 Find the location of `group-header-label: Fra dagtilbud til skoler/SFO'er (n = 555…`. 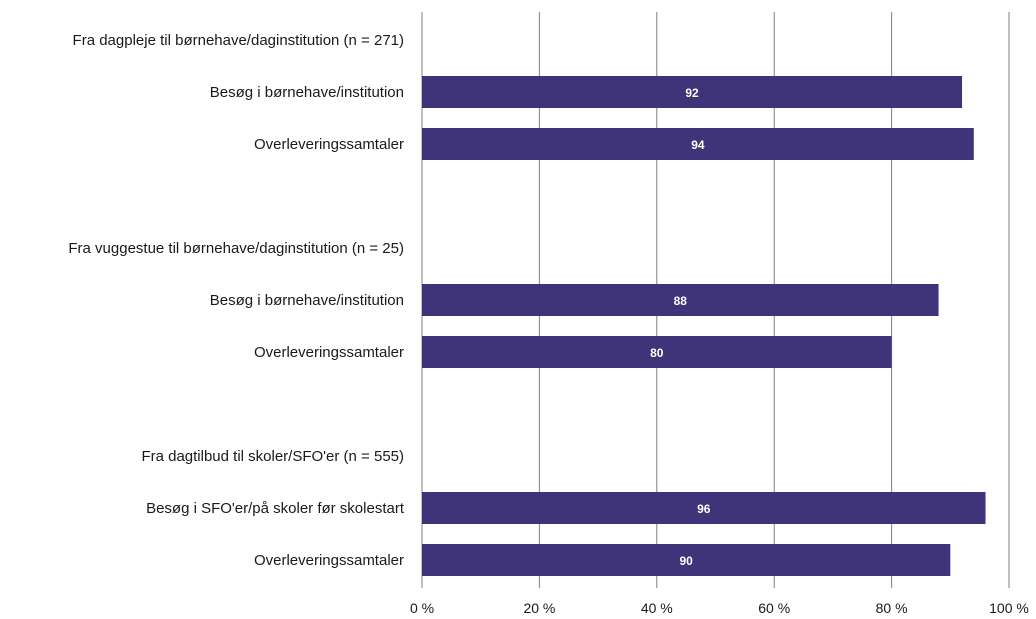

group-header-label: Fra dagtilbud til skoler/SFO'er (n = 555… is located at coordinates (272, 456).